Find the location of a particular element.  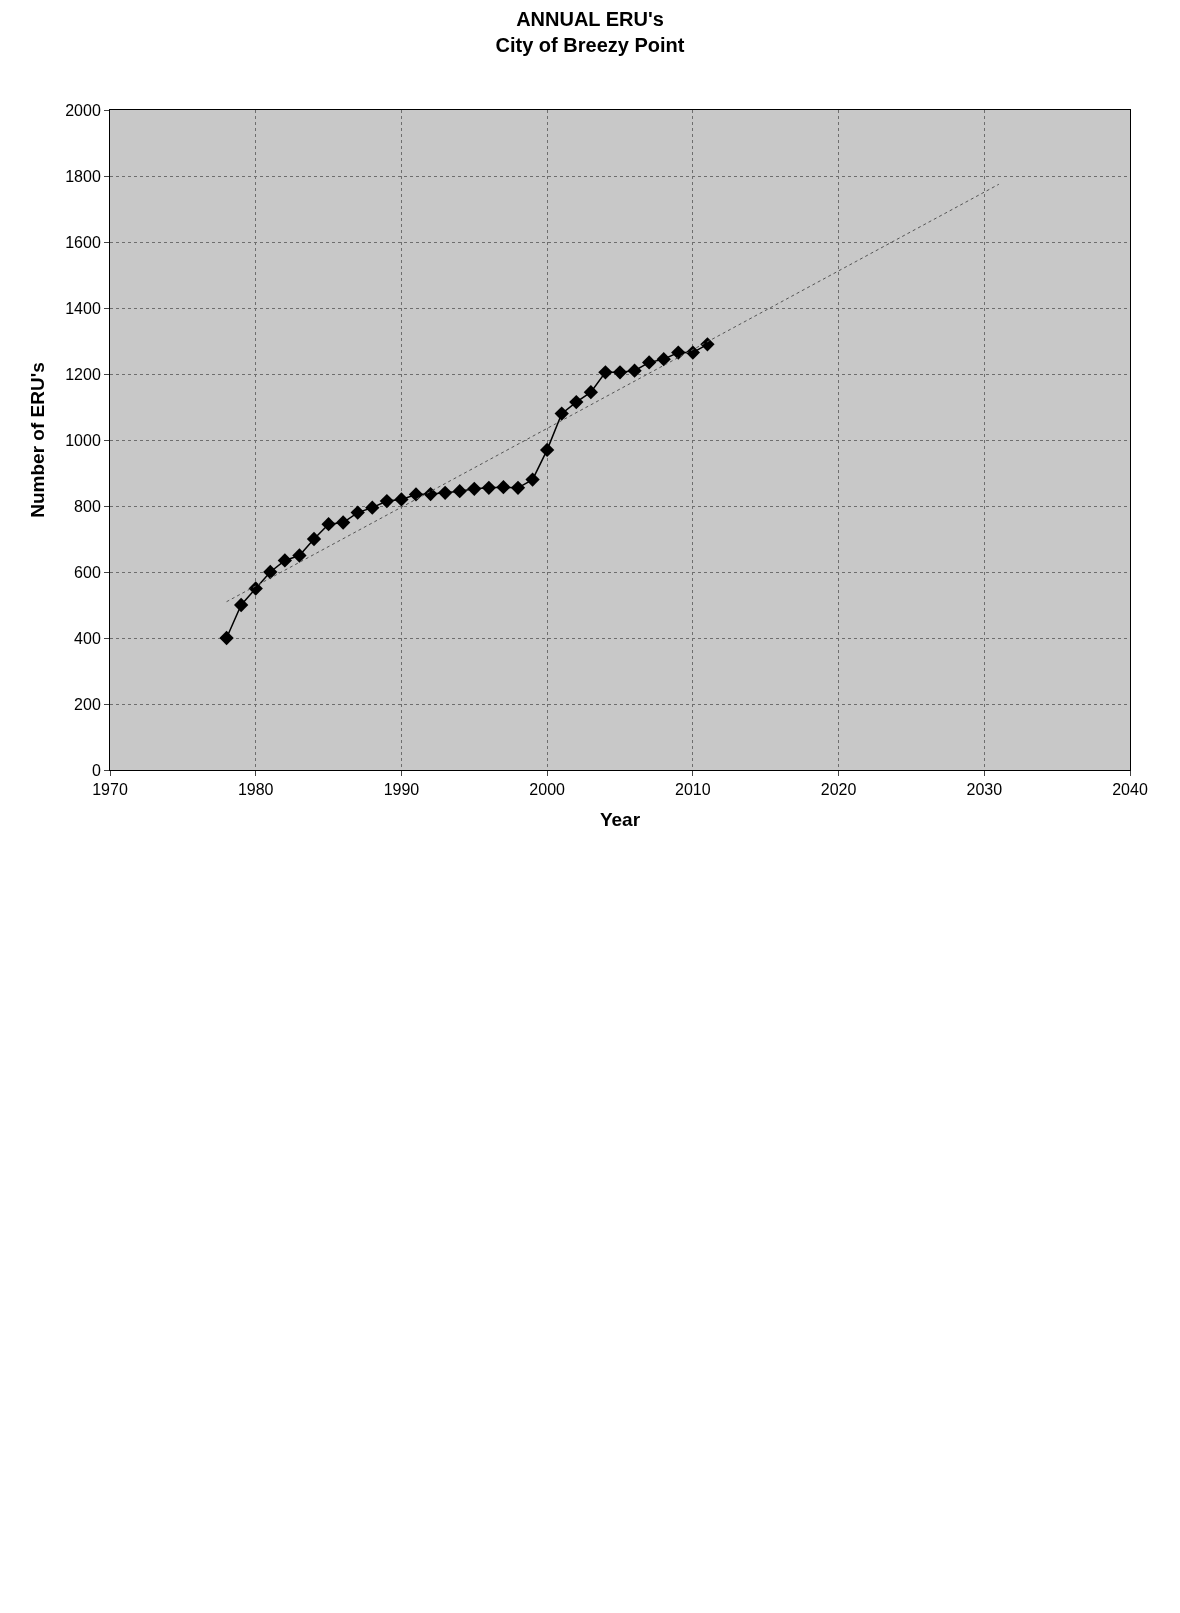

x-axis-title: Year is located at coordinates (620, 819).